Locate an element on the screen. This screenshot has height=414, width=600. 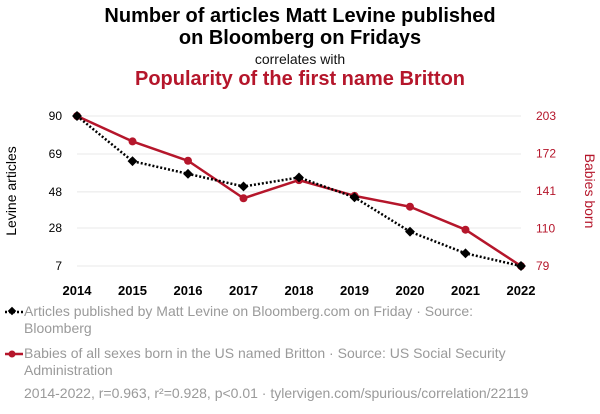
x-tick-label: 2019 is located at coordinates (354, 290).